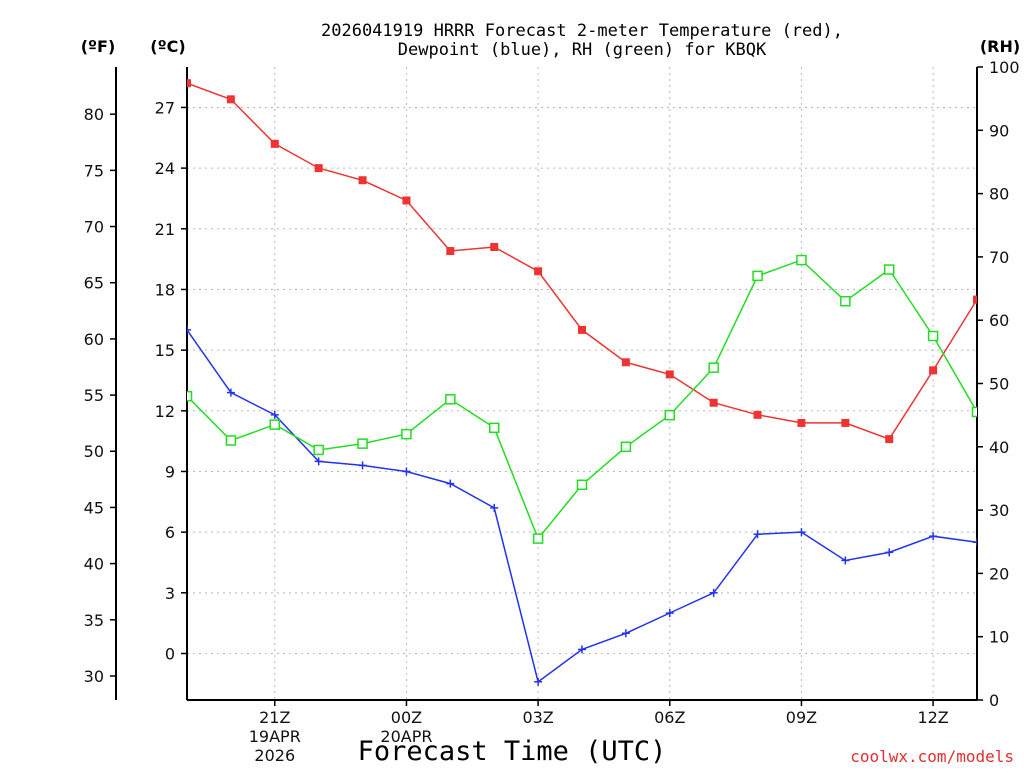 The width and height of the screenshot is (1024, 773). What do you see at coordinates (274, 717) in the screenshot?
I see `x-tick-label: 21Z` at bounding box center [274, 717].